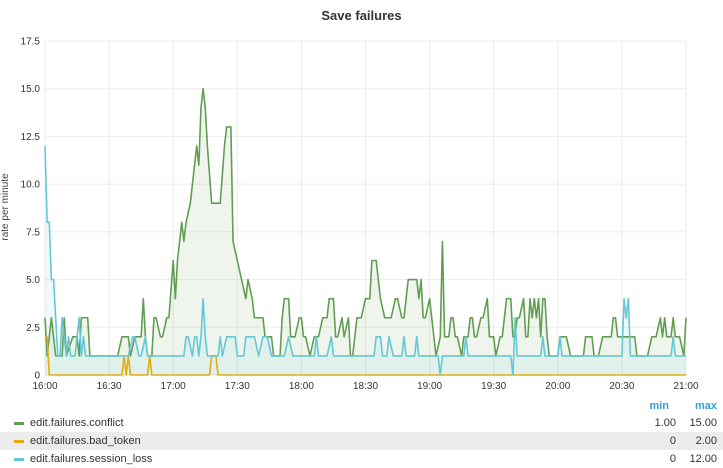 Image resolution: width=723 pixels, height=468 pixels. Describe the element at coordinates (706, 441) in the screenshot. I see `legend-max-value: 2.00` at that location.